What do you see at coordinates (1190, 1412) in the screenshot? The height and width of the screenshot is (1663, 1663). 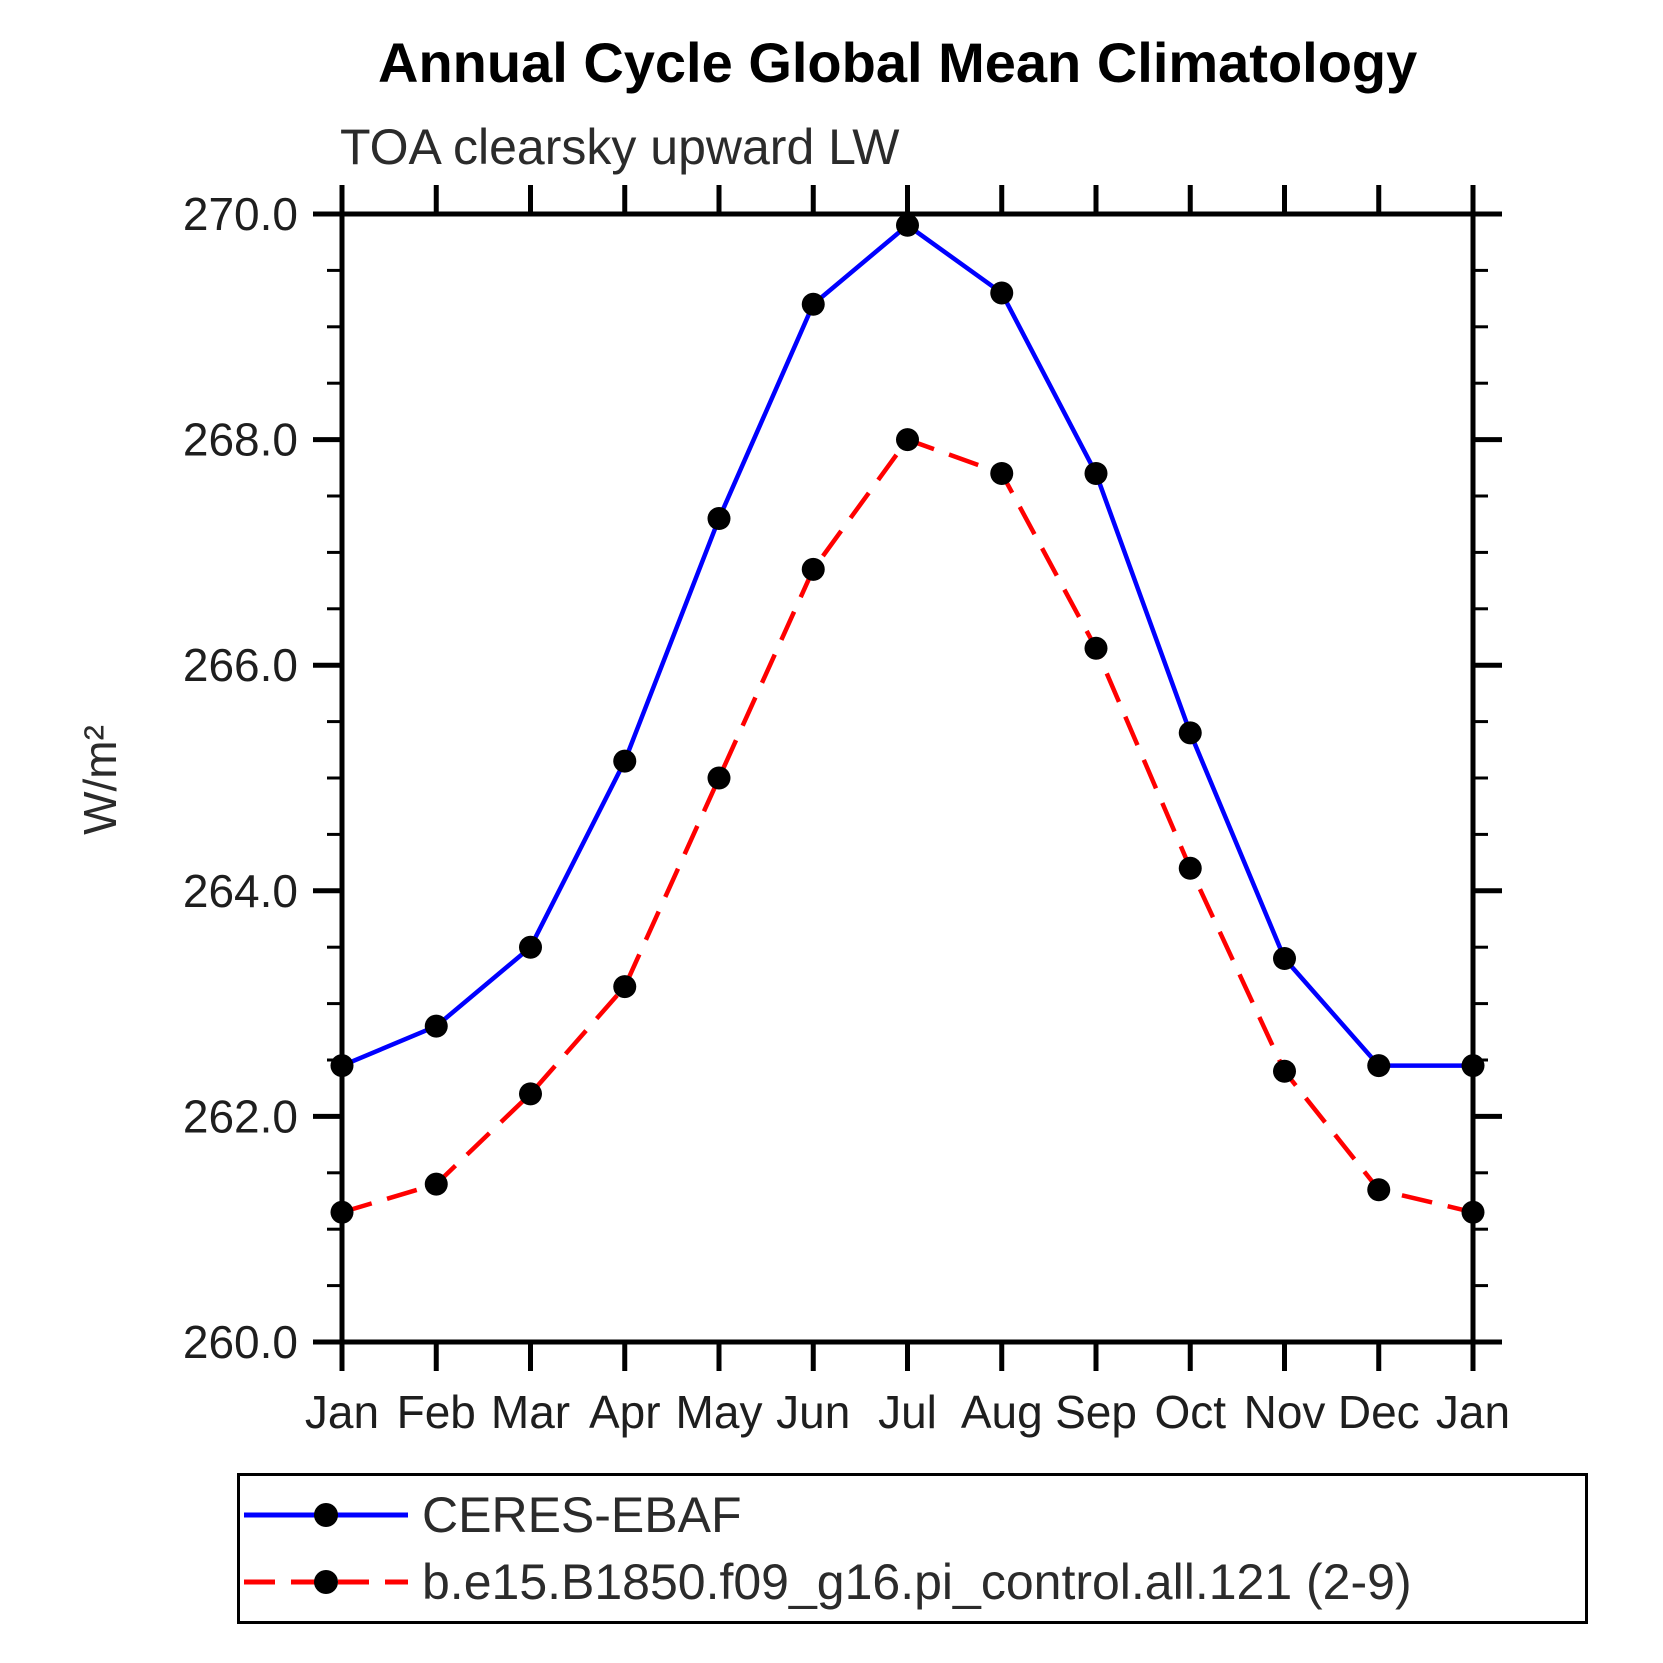 I see `x-tick-label: Oct` at bounding box center [1190, 1412].